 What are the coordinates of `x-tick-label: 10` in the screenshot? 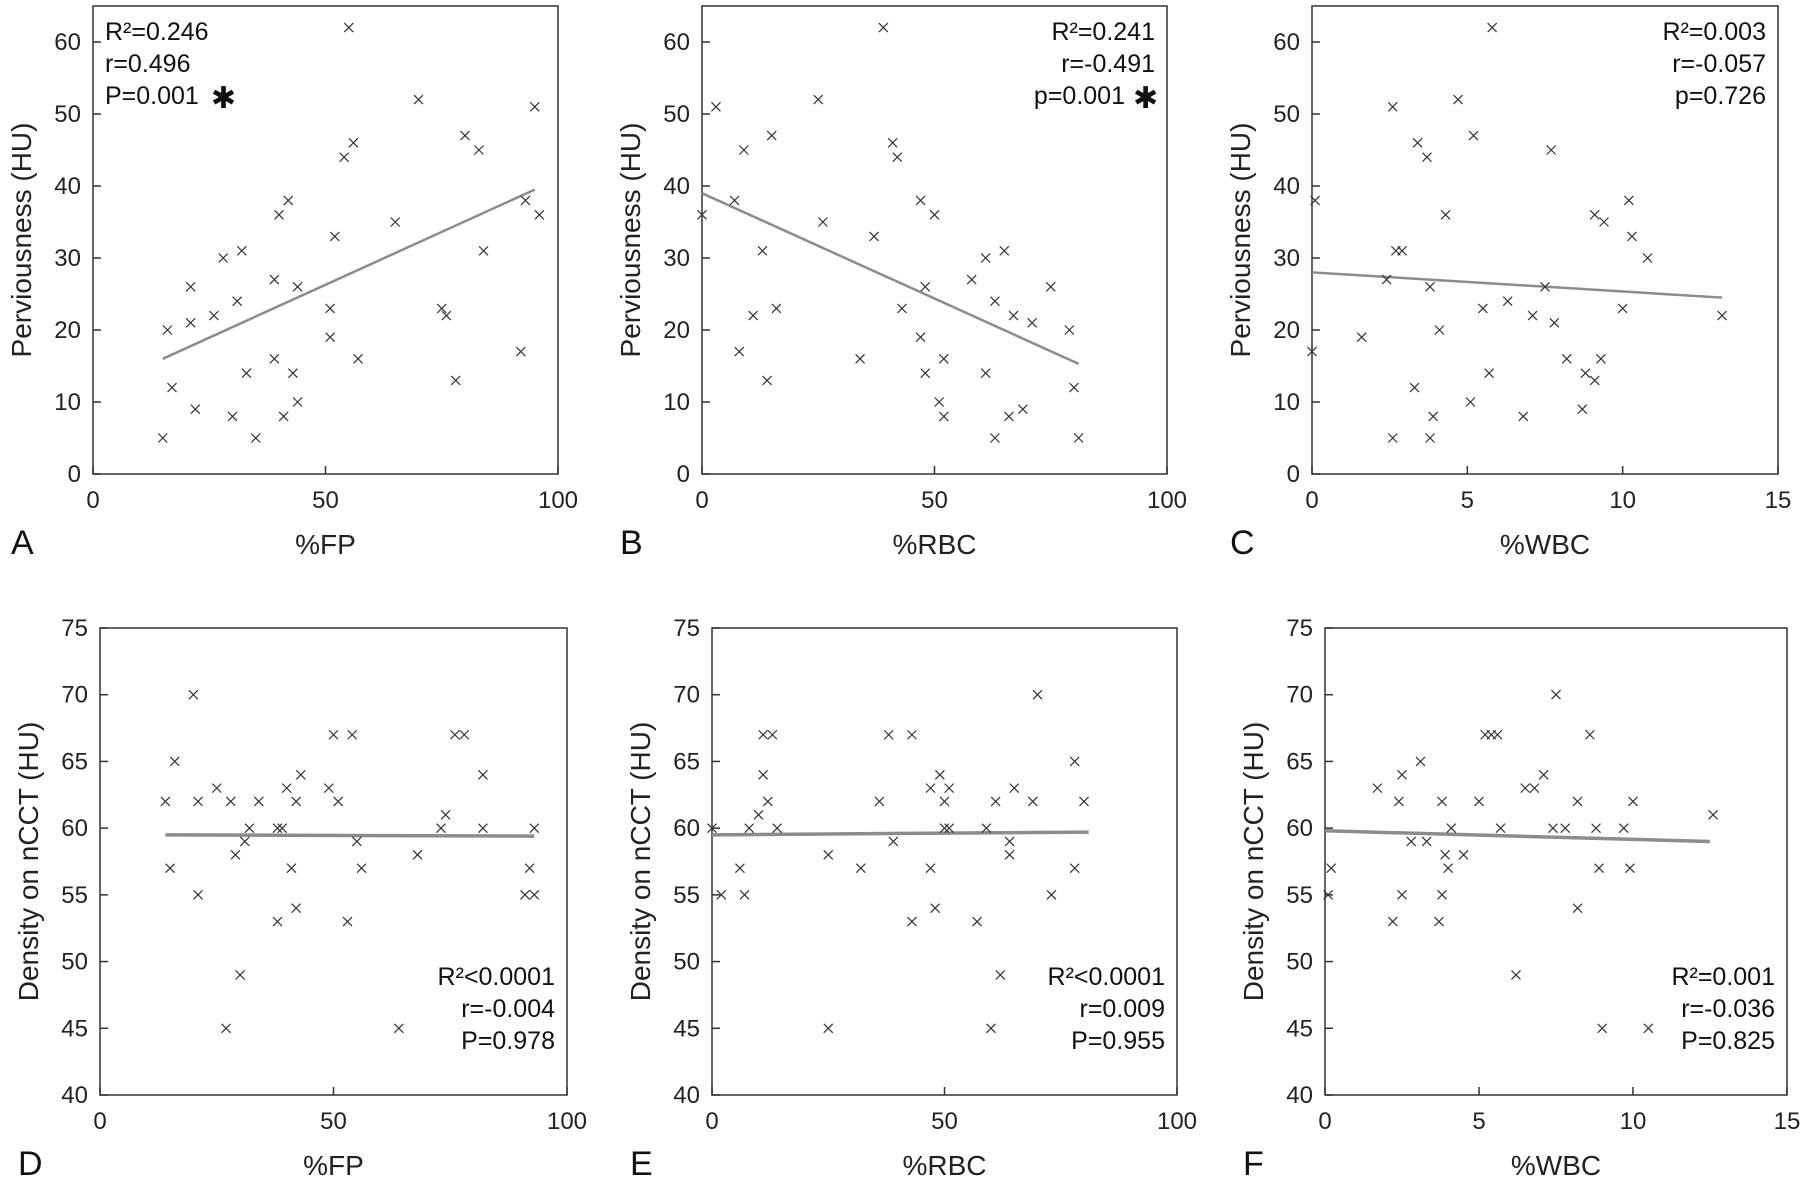 It's located at (1633, 1121).